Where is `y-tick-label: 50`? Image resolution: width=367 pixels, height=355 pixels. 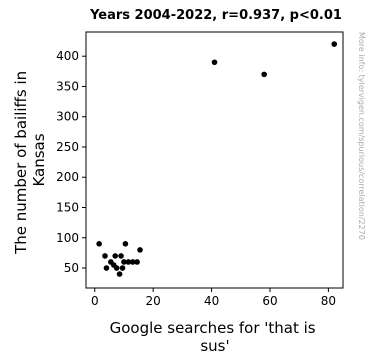
y-tick-label: 50 is located at coordinates (71, 268).